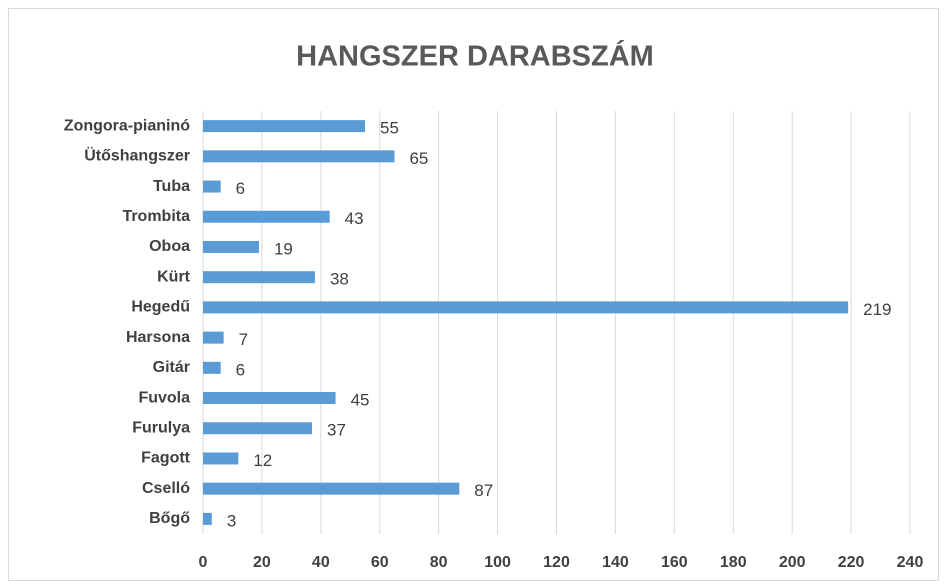  Describe the element at coordinates (615, 562) in the screenshot. I see `x-tick-label: 140` at that location.